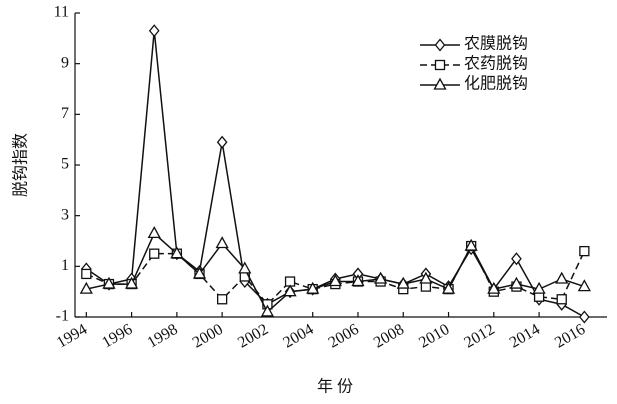  I want to click on x-tick-label: 2012, so click(479, 336).